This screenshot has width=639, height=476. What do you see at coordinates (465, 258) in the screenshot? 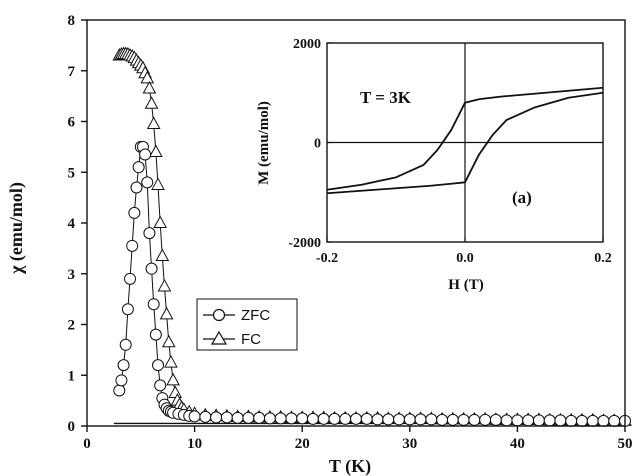
I see `inset-x-tick-label: 0.0` at bounding box center [465, 258].